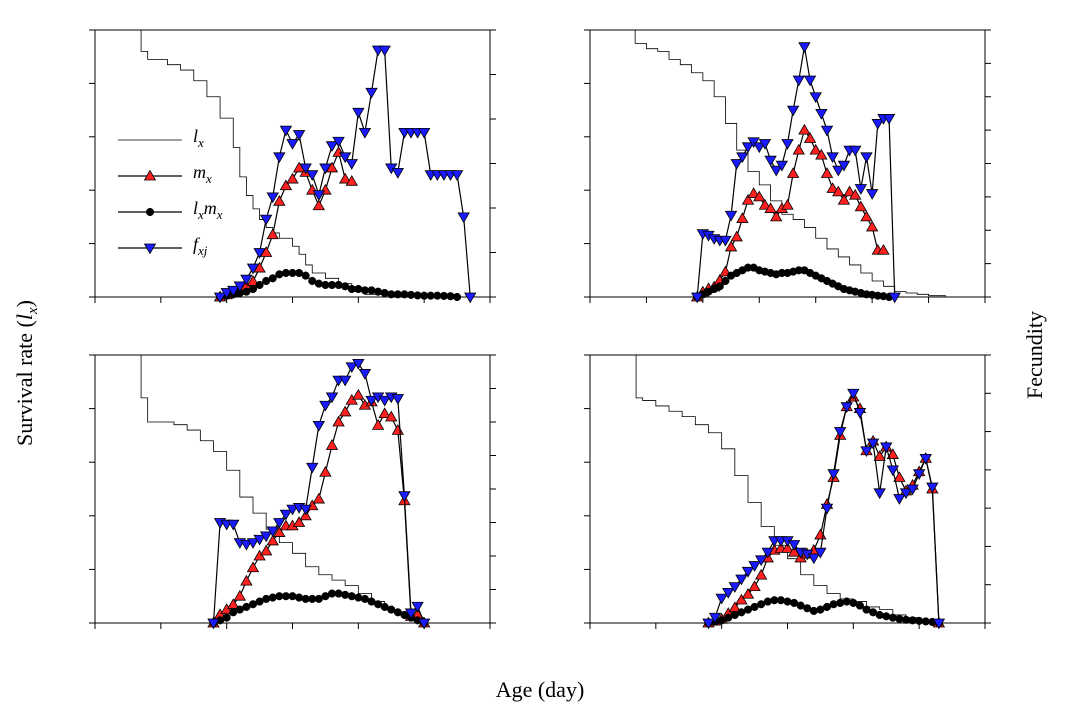  I want to click on legend-symbol: m, so click(210, 208).